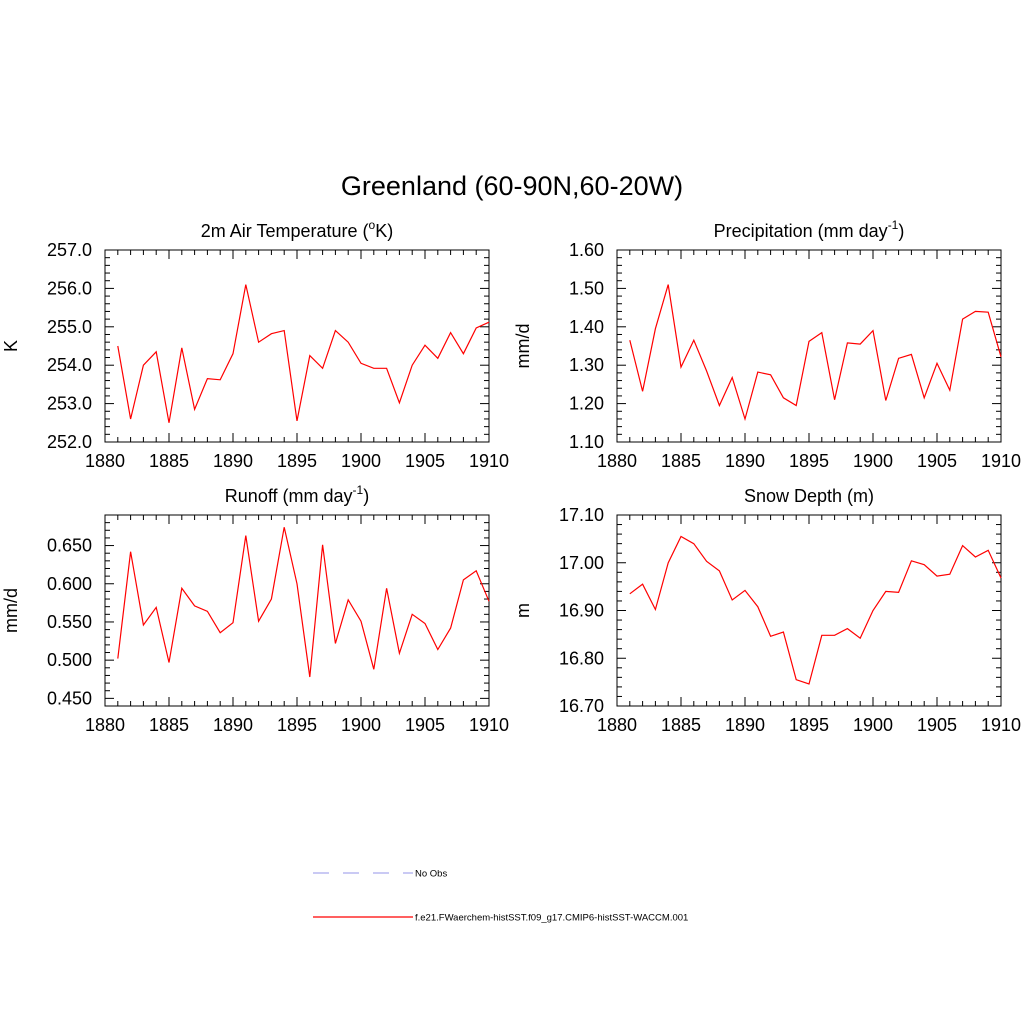 The height and width of the screenshot is (1024, 1024). Describe the element at coordinates (581, 658) in the screenshot. I see `y-tick-label: 16.80` at that location.